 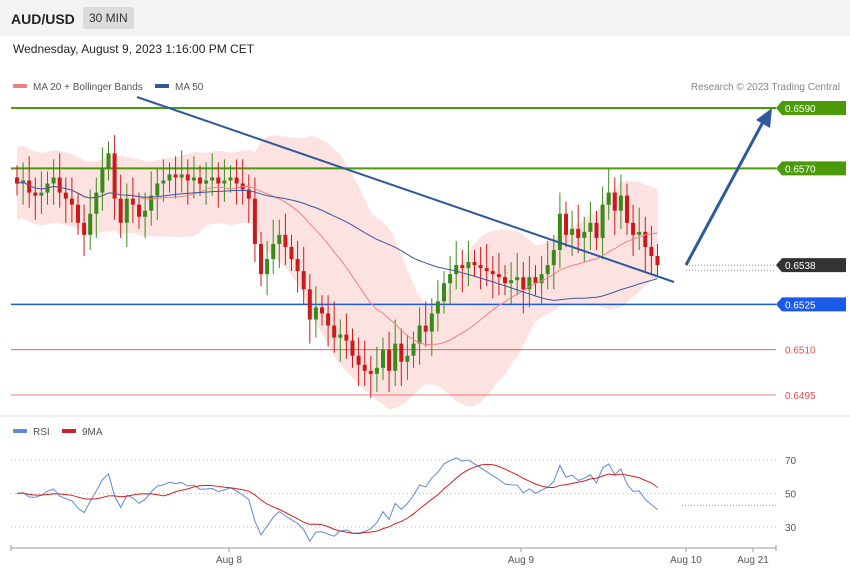 I want to click on level-label-4: 0.6510, so click(x=800, y=351).